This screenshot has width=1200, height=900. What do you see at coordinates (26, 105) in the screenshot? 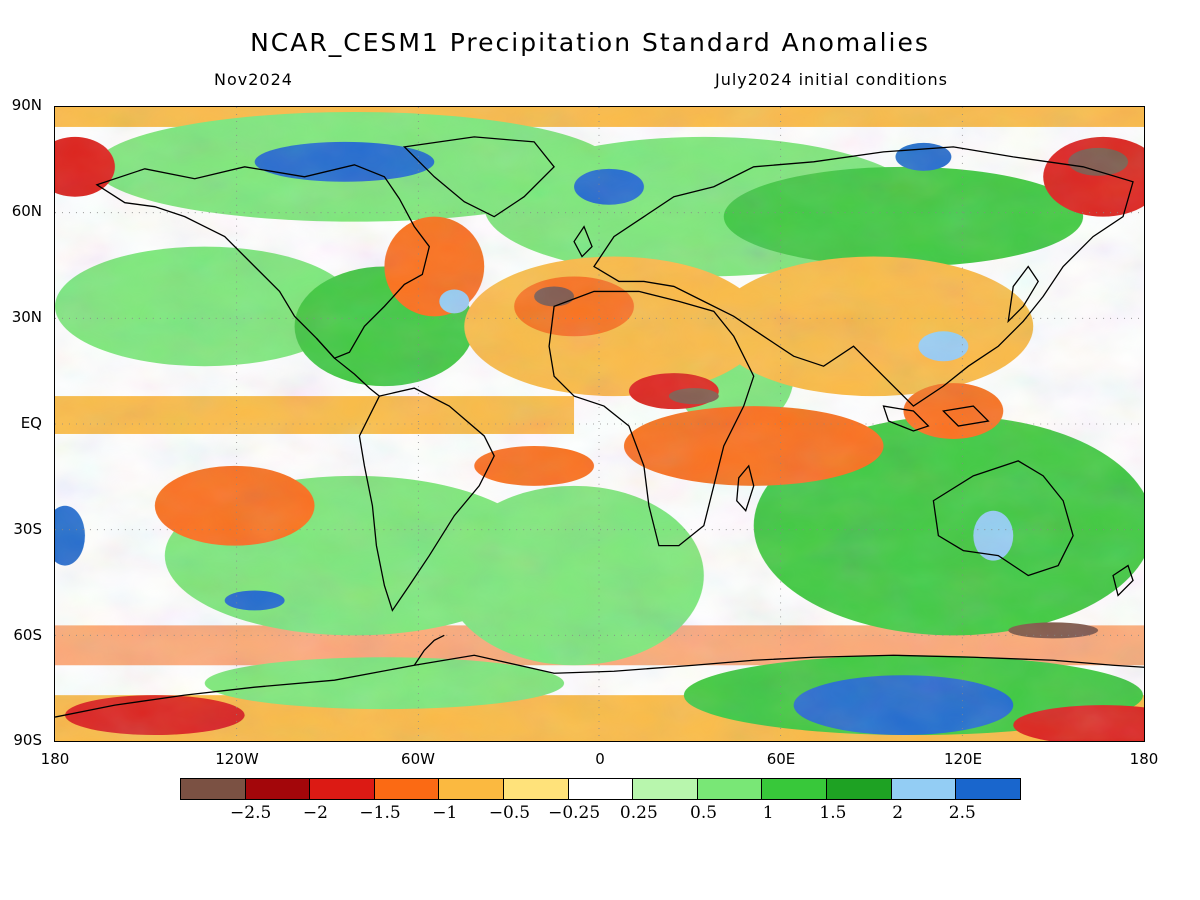
I see `lat-label-90n: 90N` at bounding box center [26, 105].